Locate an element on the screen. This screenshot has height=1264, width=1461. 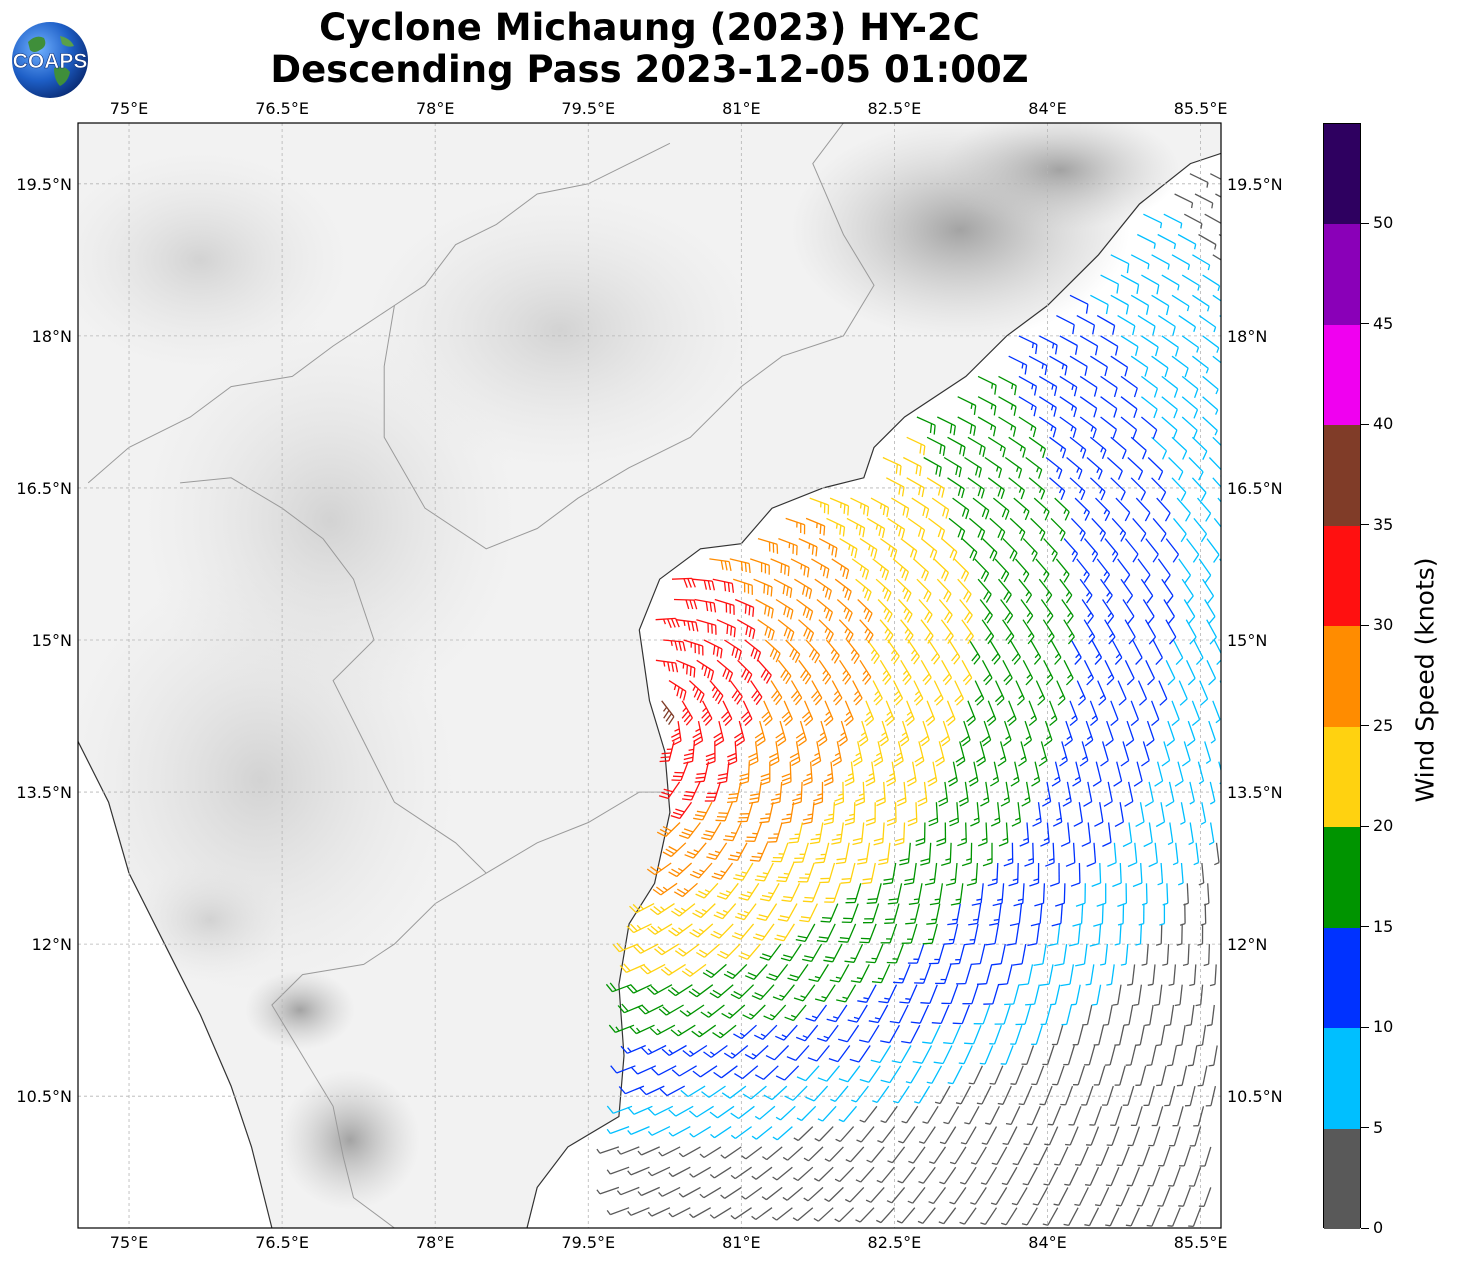
lat-tick-label-left: 19.5°N is located at coordinates (44, 184).